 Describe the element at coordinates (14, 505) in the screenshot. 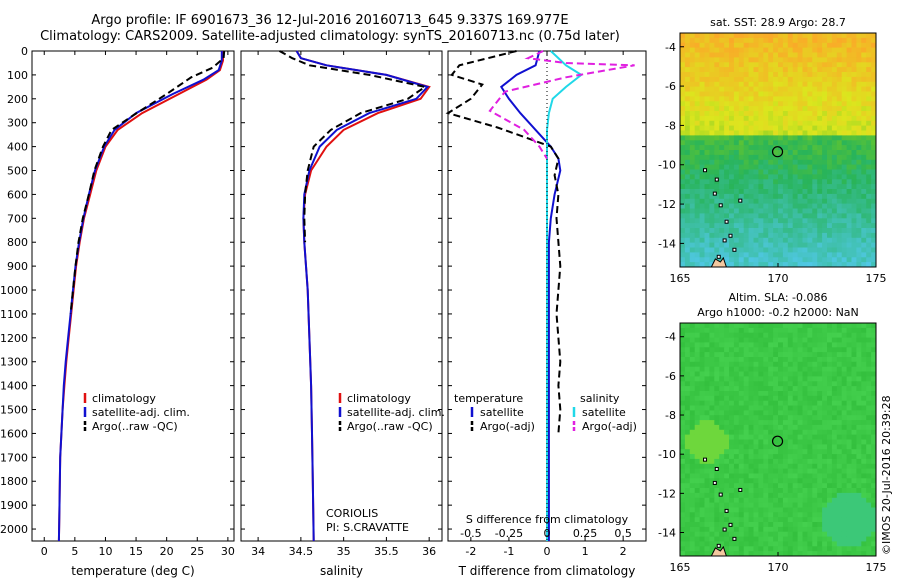

I see `y-tick-label: 1900` at that location.